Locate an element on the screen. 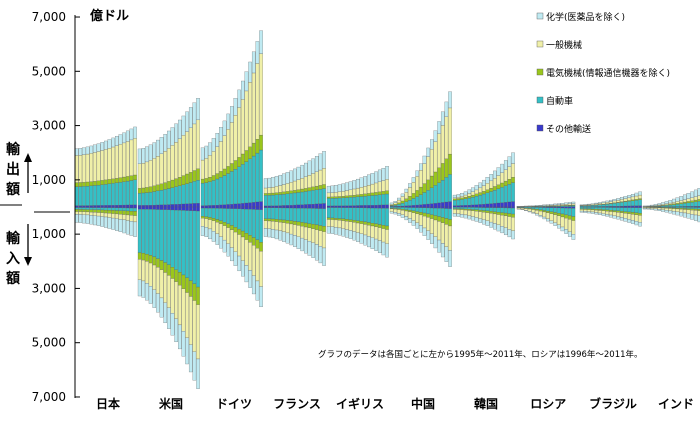 This screenshot has width=700, height=423. y-tick-label: 3,000 is located at coordinates (49, 126).